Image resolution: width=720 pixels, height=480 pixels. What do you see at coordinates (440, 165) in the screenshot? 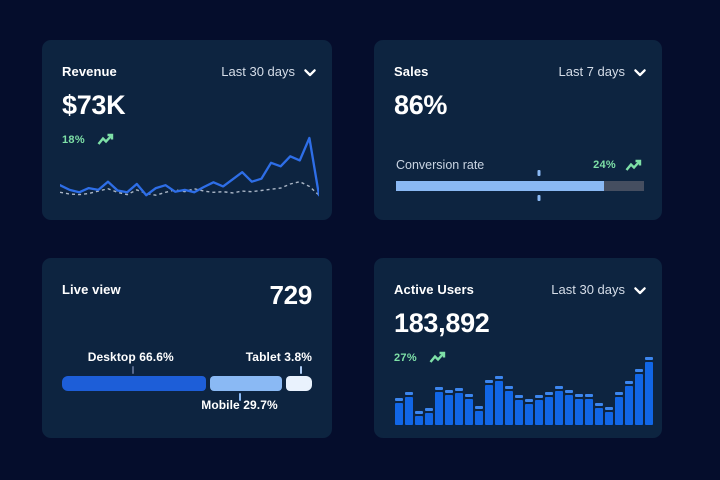
I see `conversion-rate-label: Conversion rate` at bounding box center [440, 165].